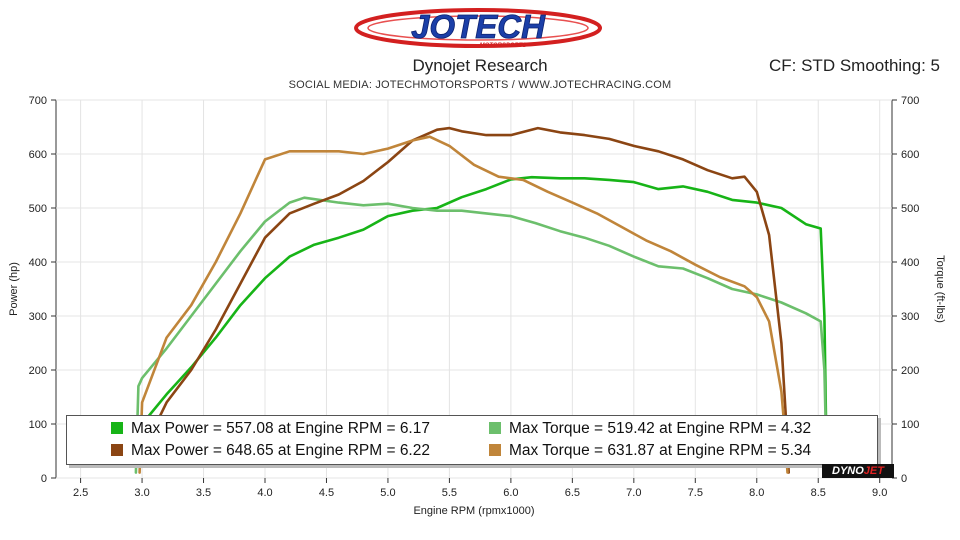  Describe the element at coordinates (473, 511) in the screenshot. I see `x-axis-label: Engine RPM (rpmx1000)` at that location.